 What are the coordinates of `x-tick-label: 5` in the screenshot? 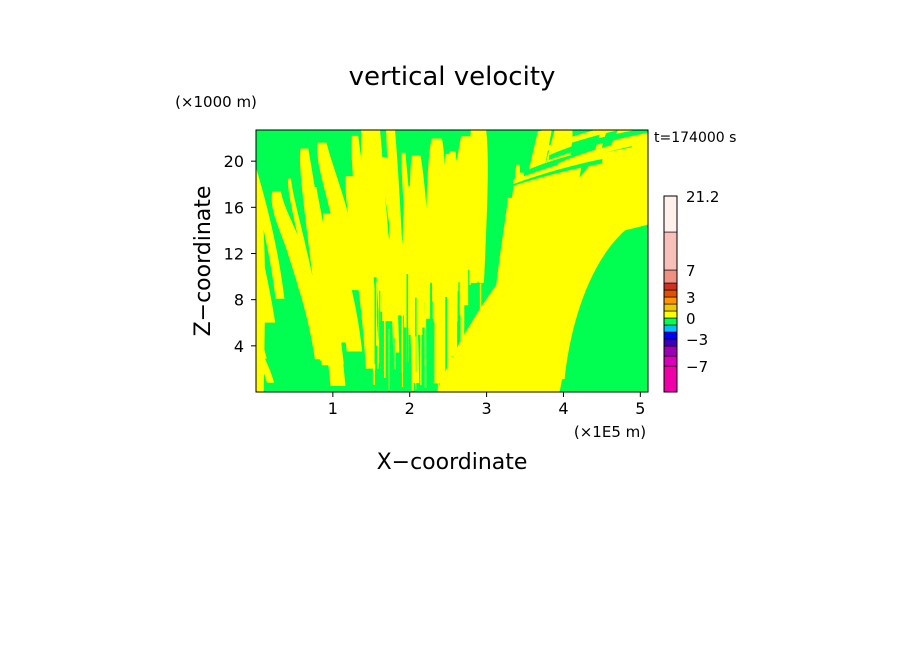 It's located at (640, 408).